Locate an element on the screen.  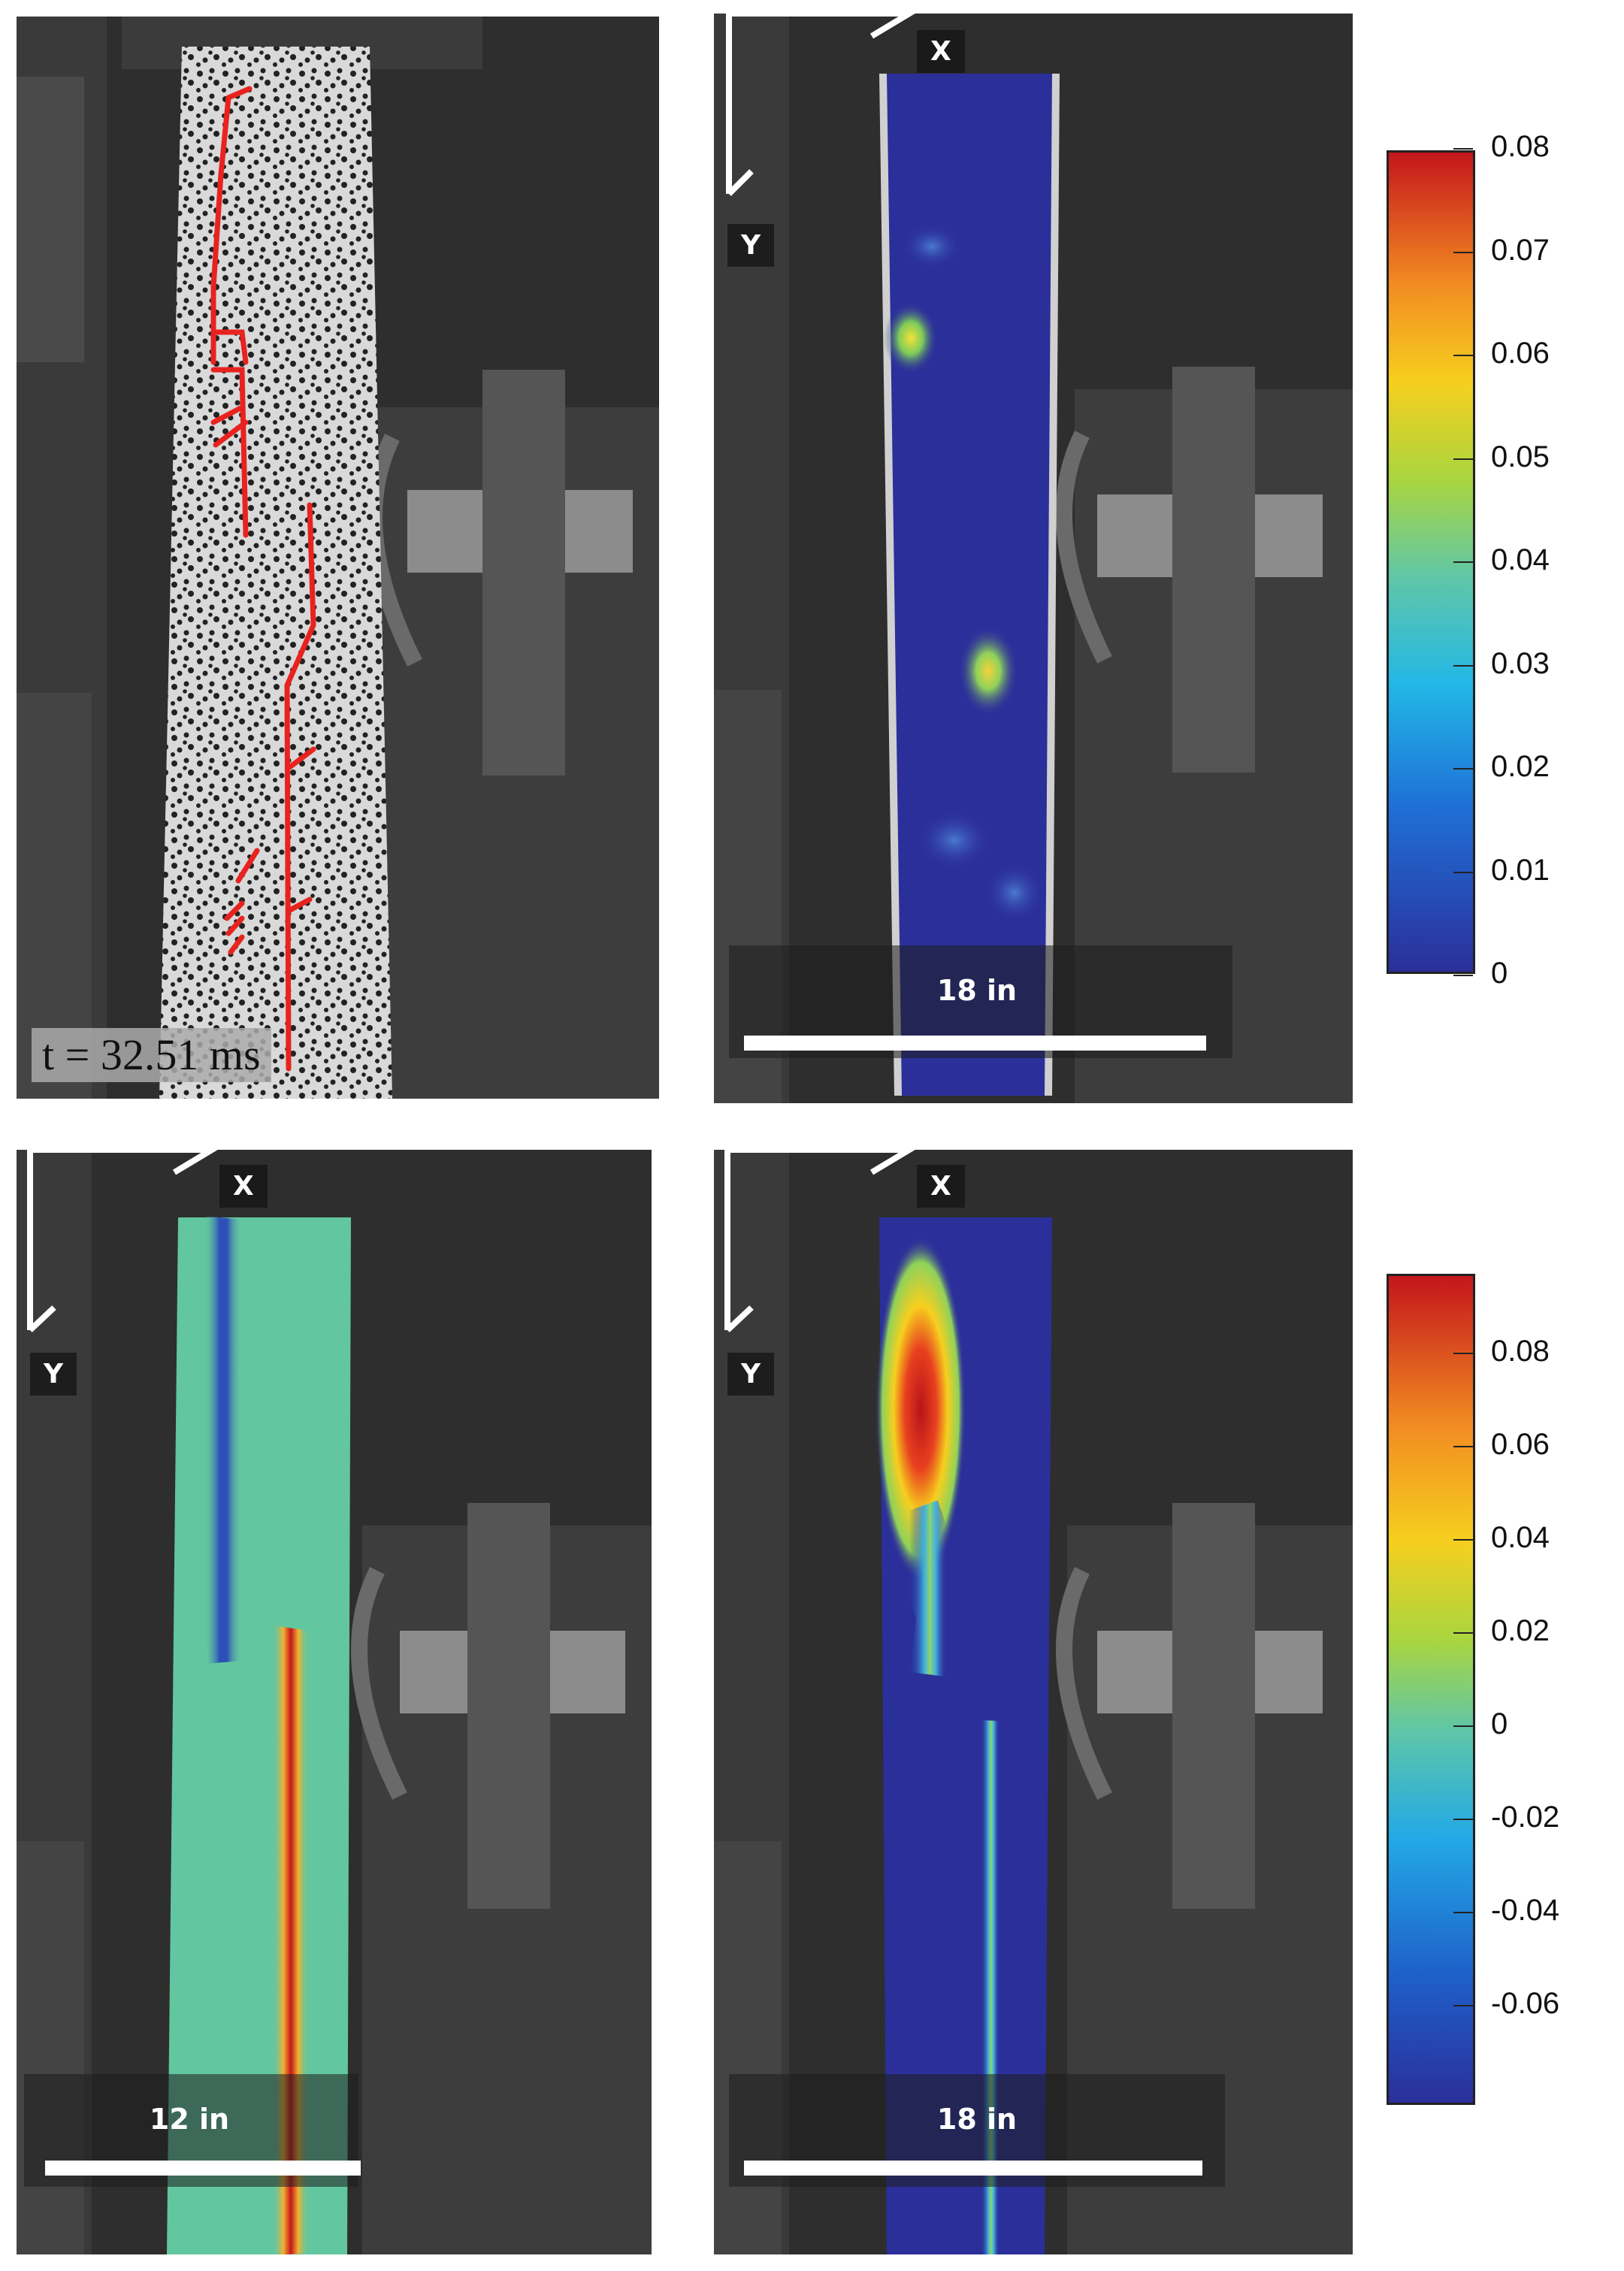
colorbar-top is located at coordinates (1431, 562).